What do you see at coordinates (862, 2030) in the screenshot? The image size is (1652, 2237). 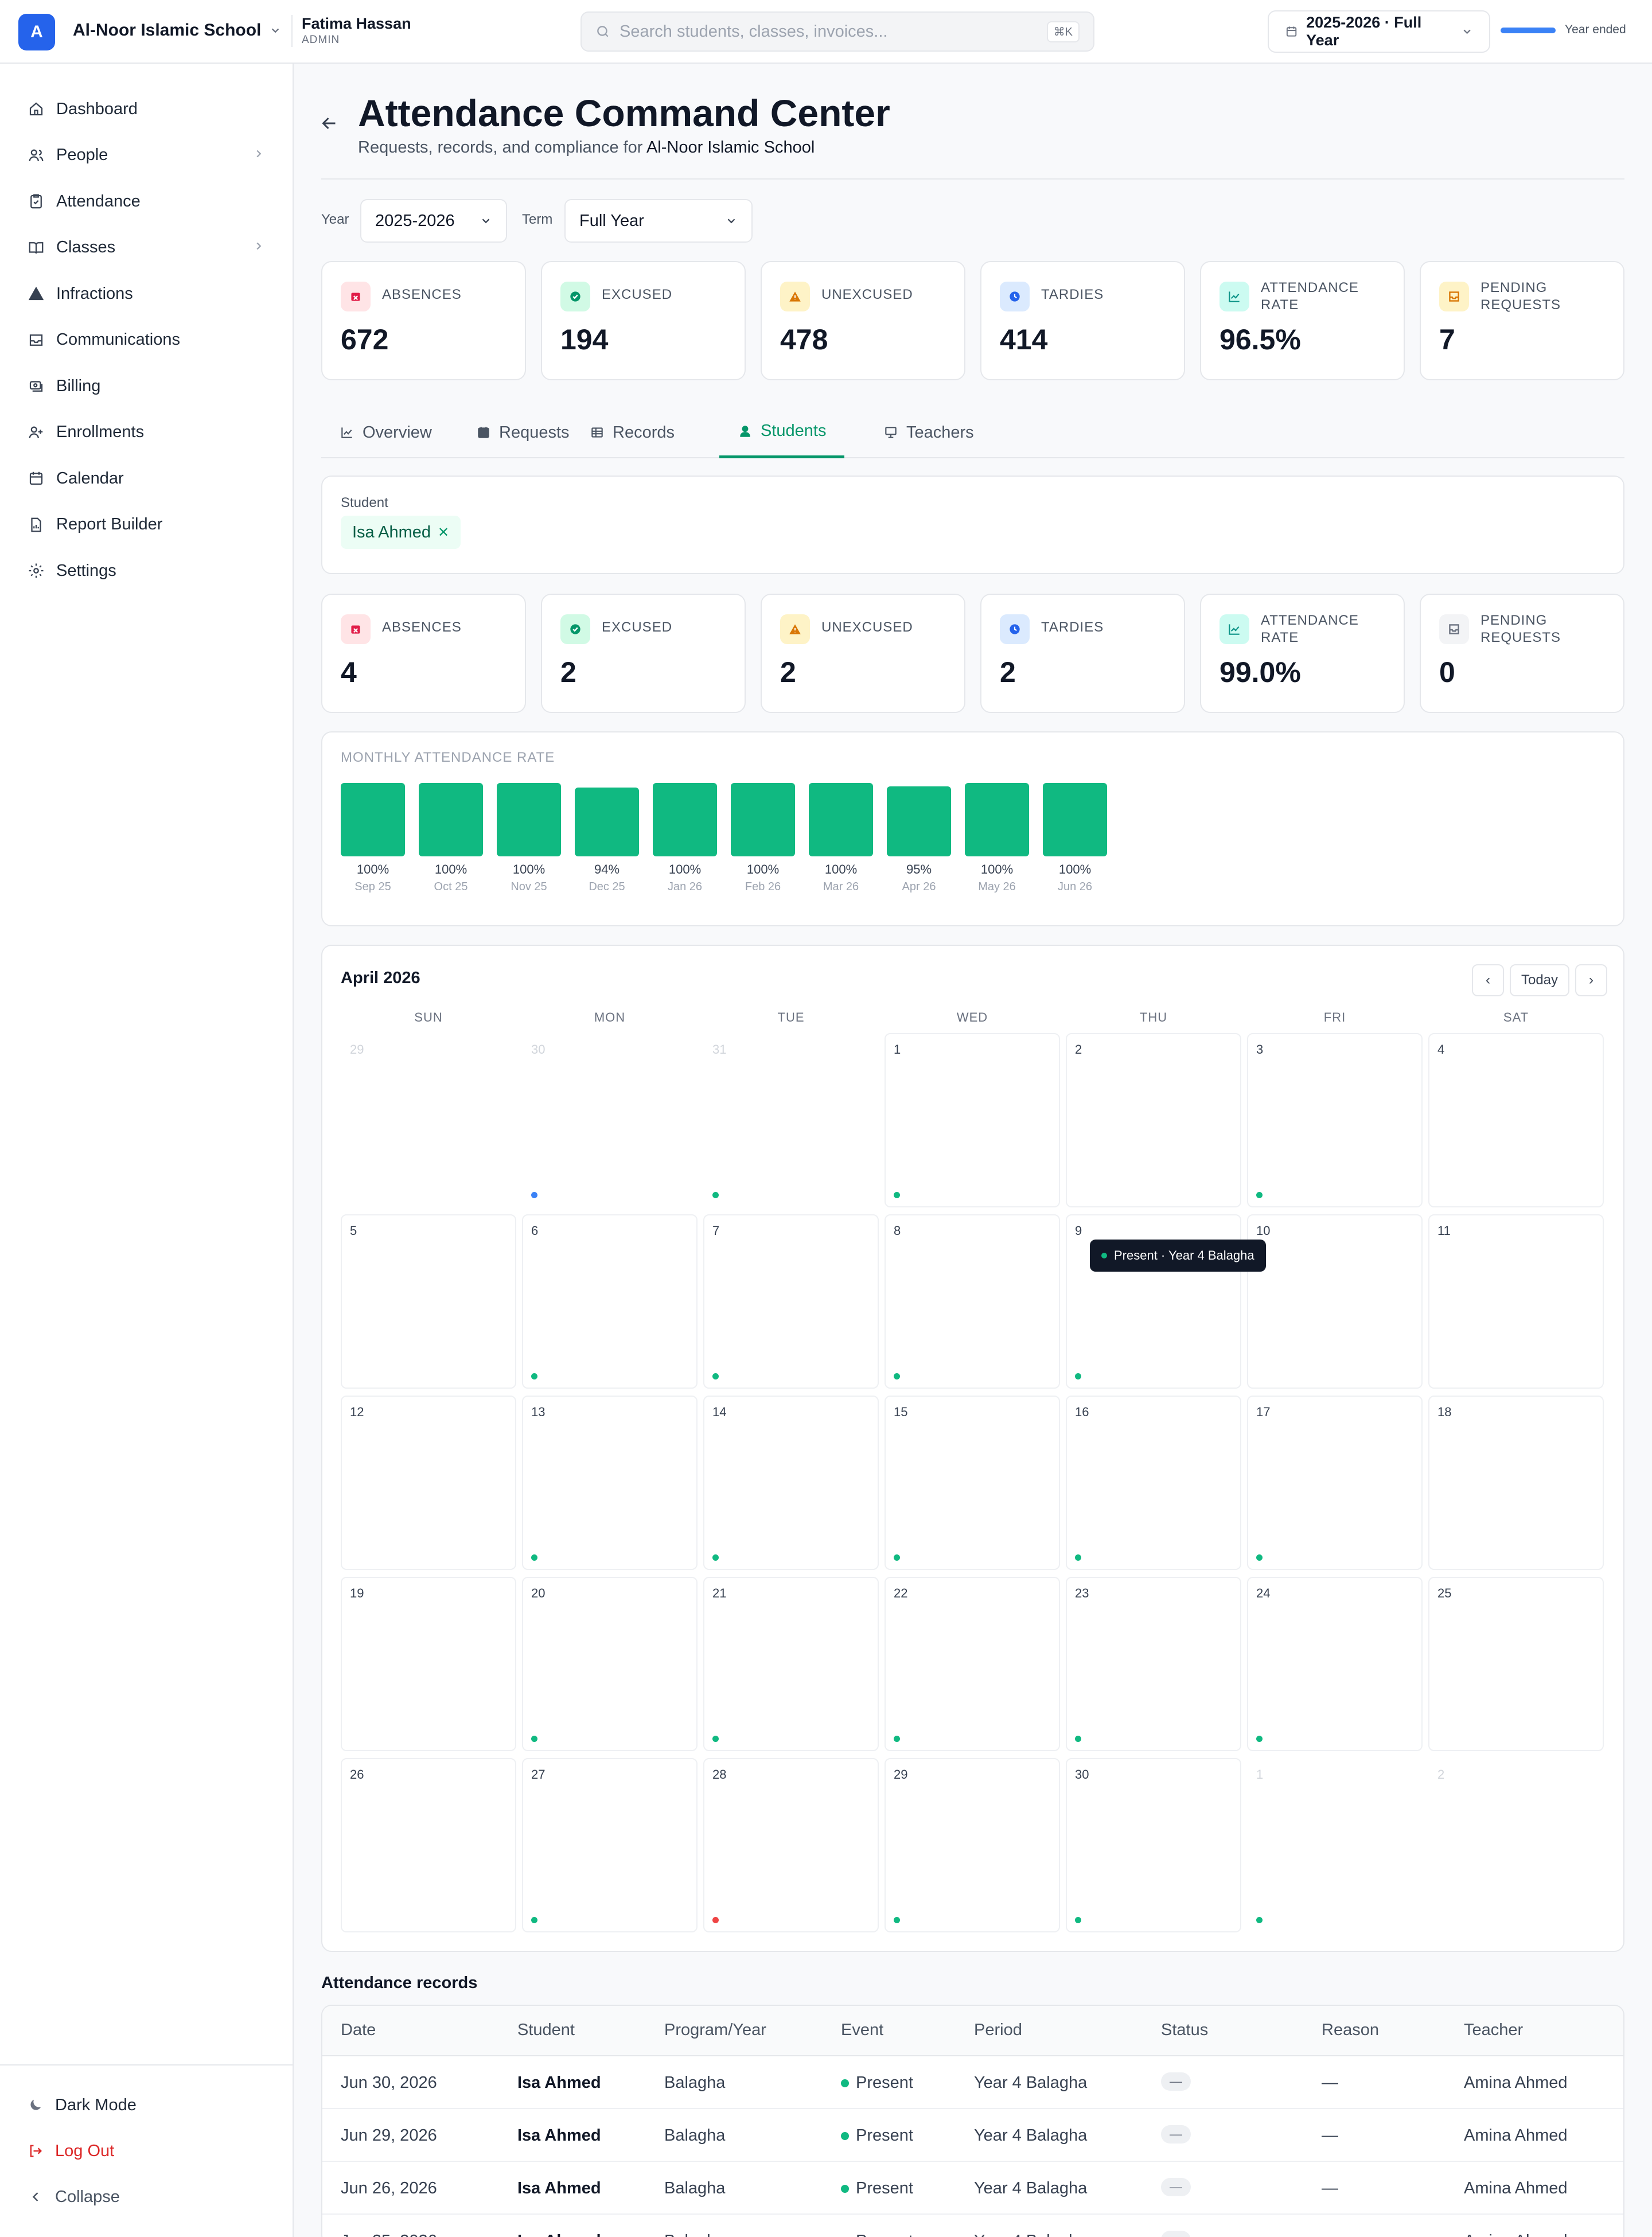 I see `column-header: Event` at bounding box center [862, 2030].